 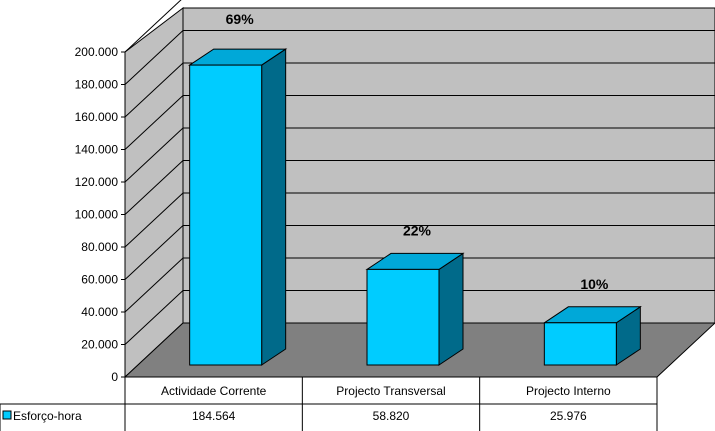 What do you see at coordinates (97, 182) in the screenshot?
I see `y-tick-label: 120.000` at bounding box center [97, 182].